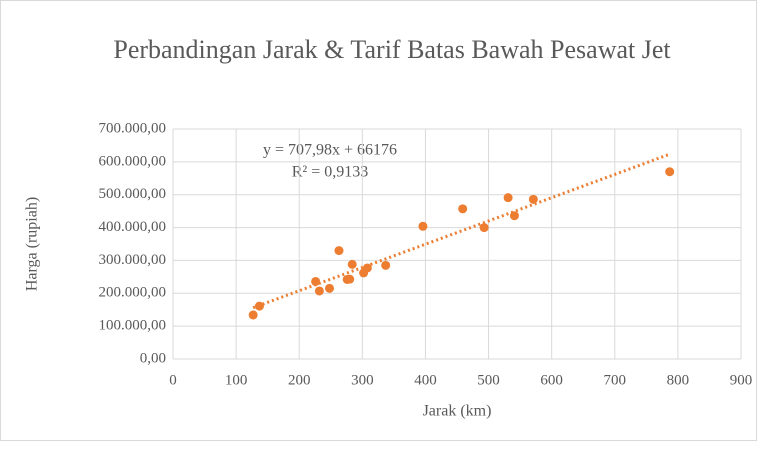 The height and width of the screenshot is (450, 777). What do you see at coordinates (133, 293) in the screenshot?
I see `y-tick-label: 200.000,00` at bounding box center [133, 293].